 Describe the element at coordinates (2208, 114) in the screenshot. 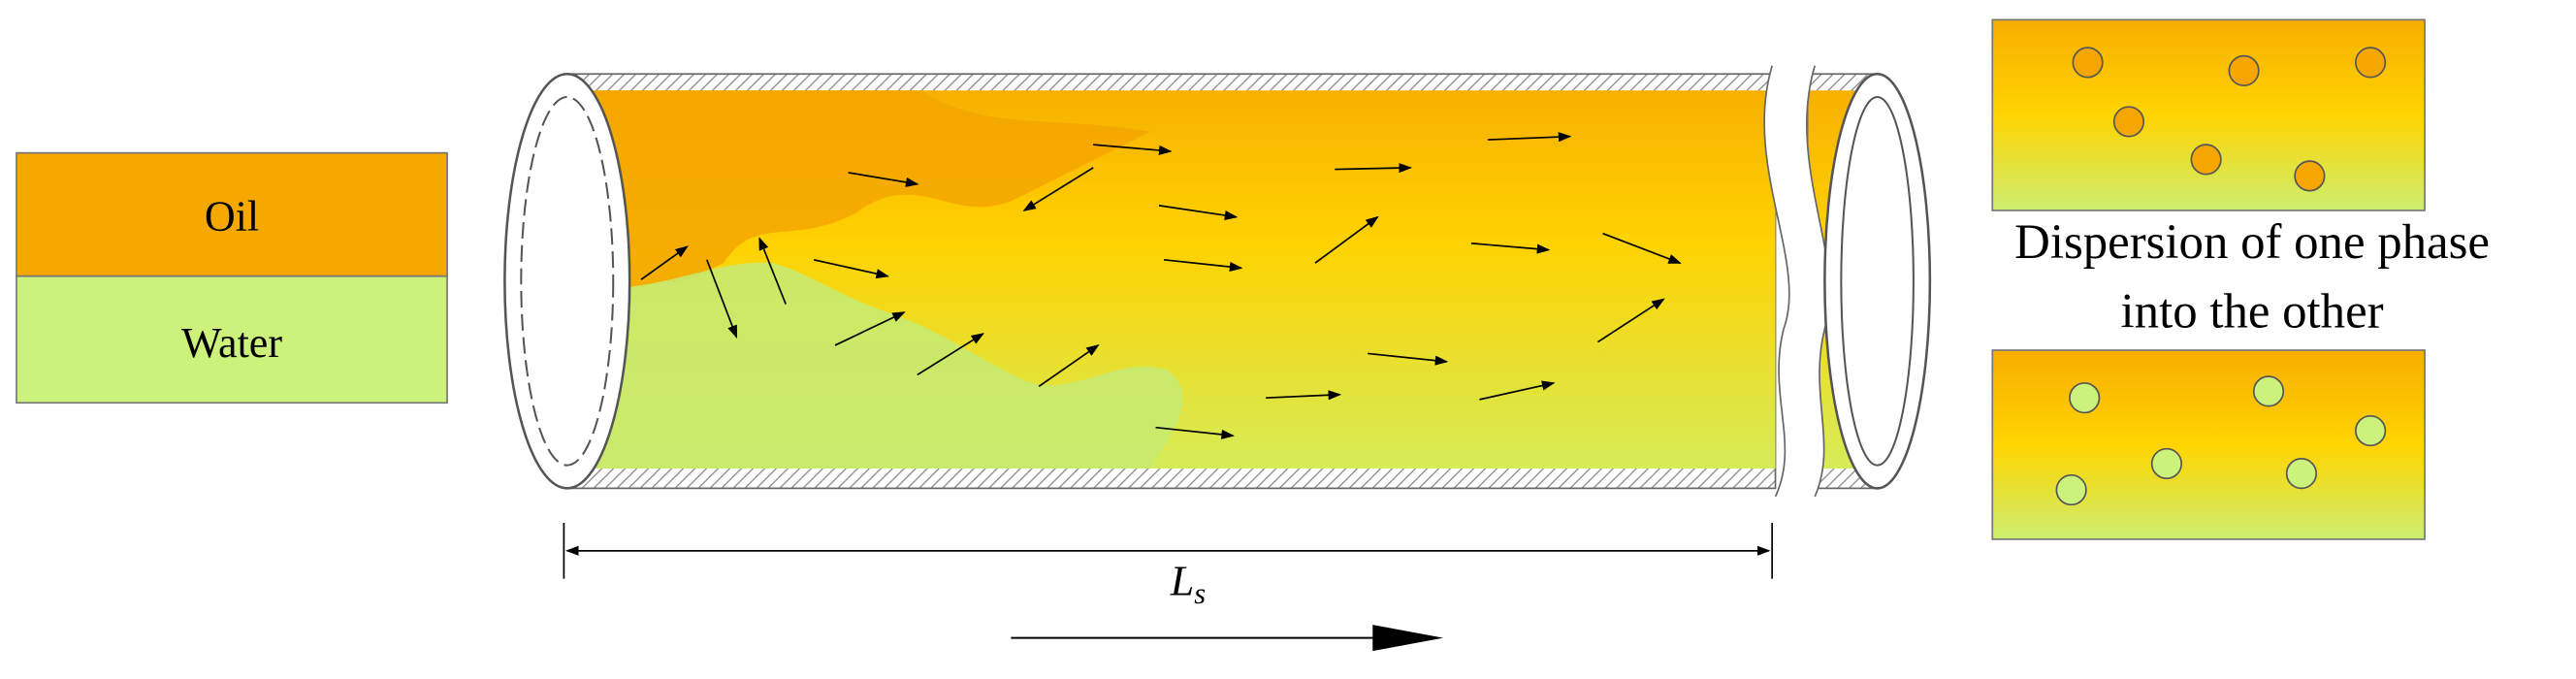

I see `oil-in-water-box` at that location.